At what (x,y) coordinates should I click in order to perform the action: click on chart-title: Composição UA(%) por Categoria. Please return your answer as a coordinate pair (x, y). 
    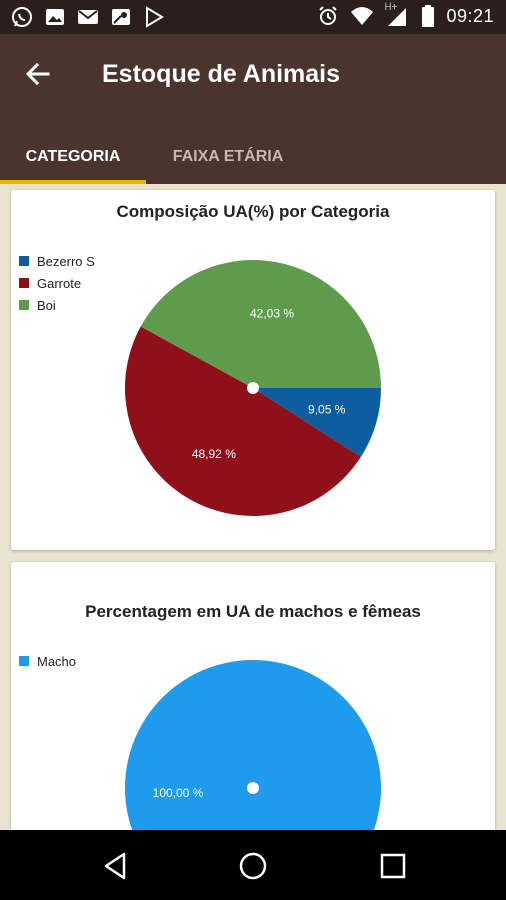
    Looking at the image, I should click on (253, 211).